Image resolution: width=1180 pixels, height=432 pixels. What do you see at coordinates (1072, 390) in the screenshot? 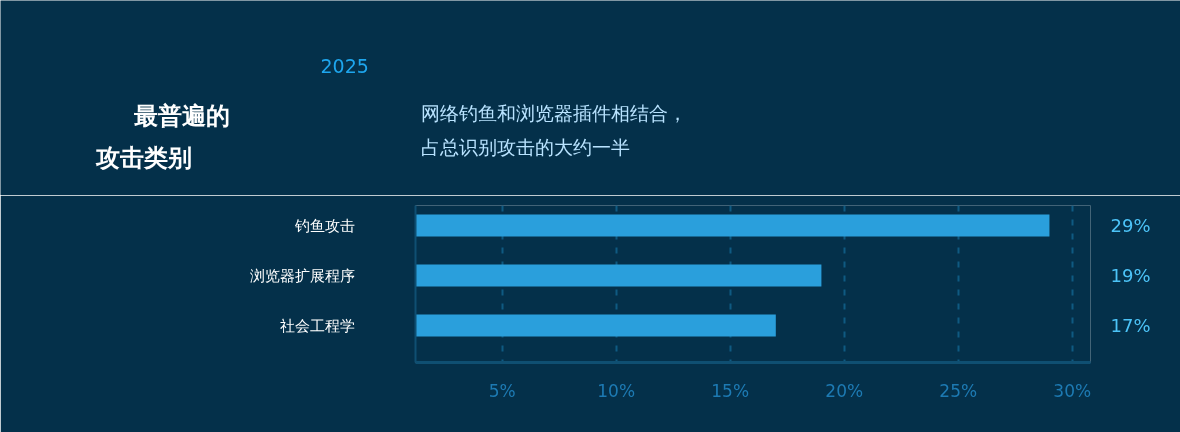
I see `x-tick-label: 30%` at bounding box center [1072, 390].